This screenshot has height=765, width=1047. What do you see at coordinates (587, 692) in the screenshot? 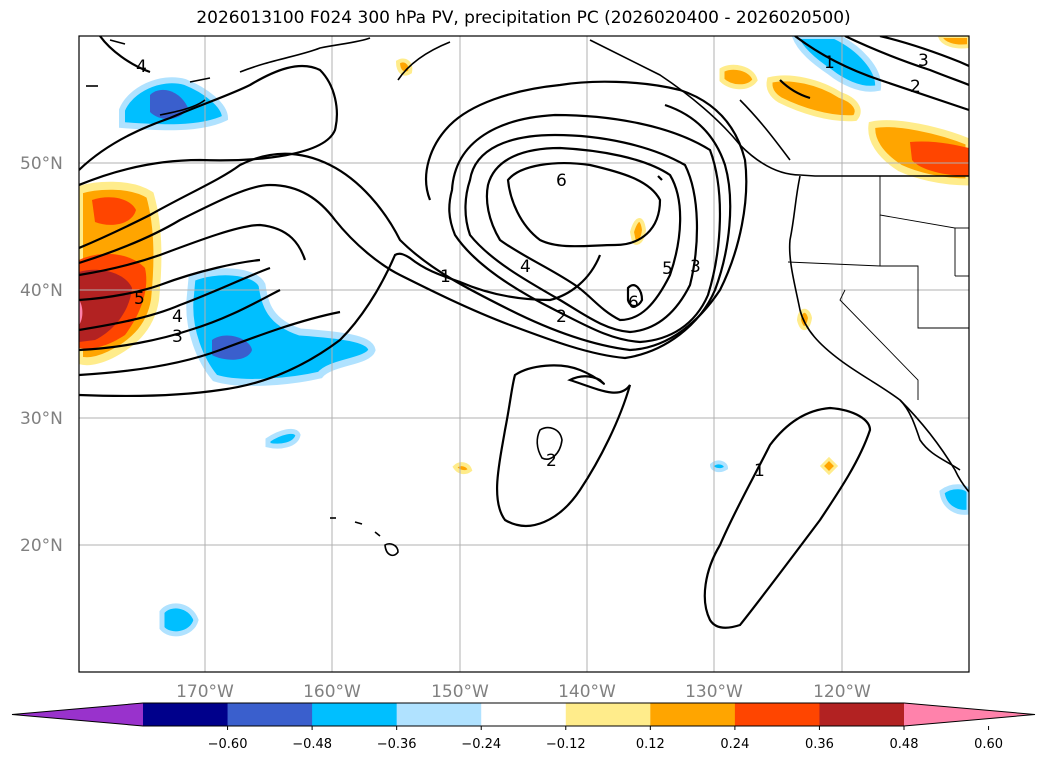
I see `lon-label: 140°W` at bounding box center [587, 692].